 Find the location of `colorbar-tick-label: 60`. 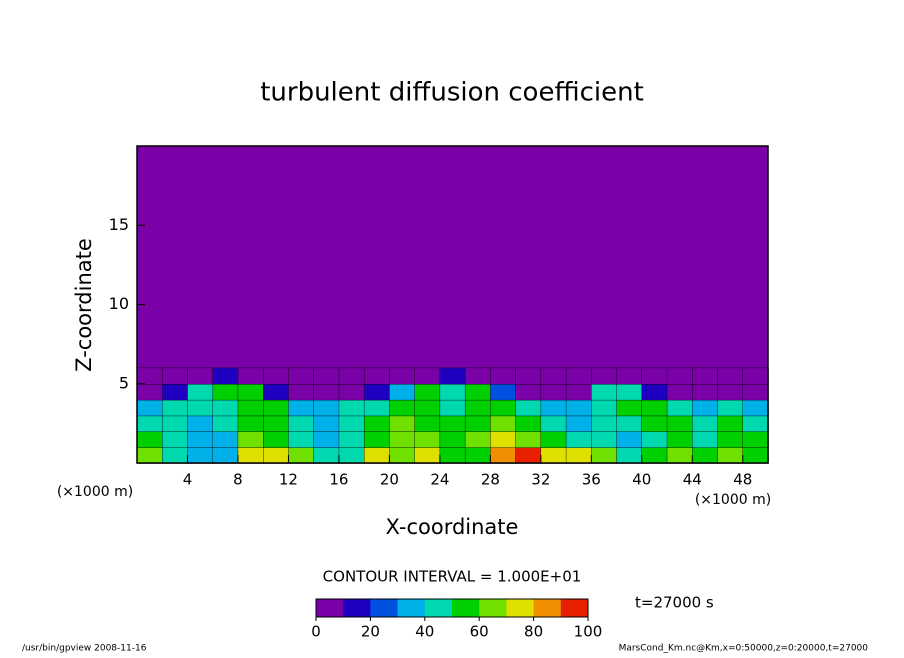

colorbar-tick-label: 60 is located at coordinates (479, 632).